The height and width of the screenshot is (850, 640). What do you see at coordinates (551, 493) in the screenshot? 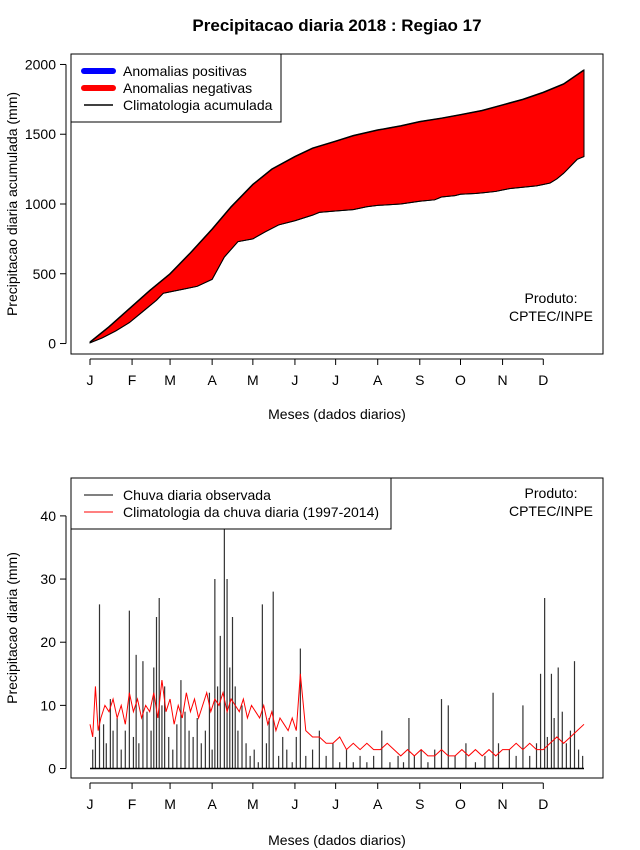
I see `credit-line-1-bottom: Produto:` at bounding box center [551, 493].